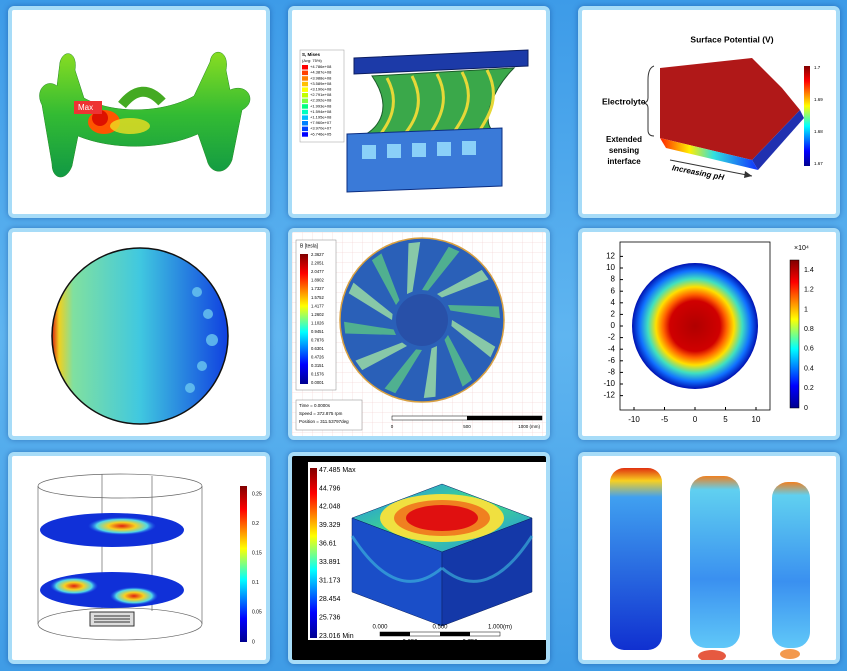 This screenshot has width=847, height=671. What do you see at coordinates (818, 99) in the screenshot?
I see `colorbar-tick: 1.69` at bounding box center [818, 99].